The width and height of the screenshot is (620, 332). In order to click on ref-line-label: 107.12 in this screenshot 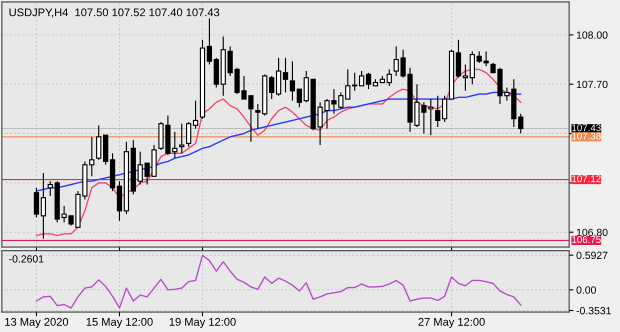, I will do `click(586, 178)`.